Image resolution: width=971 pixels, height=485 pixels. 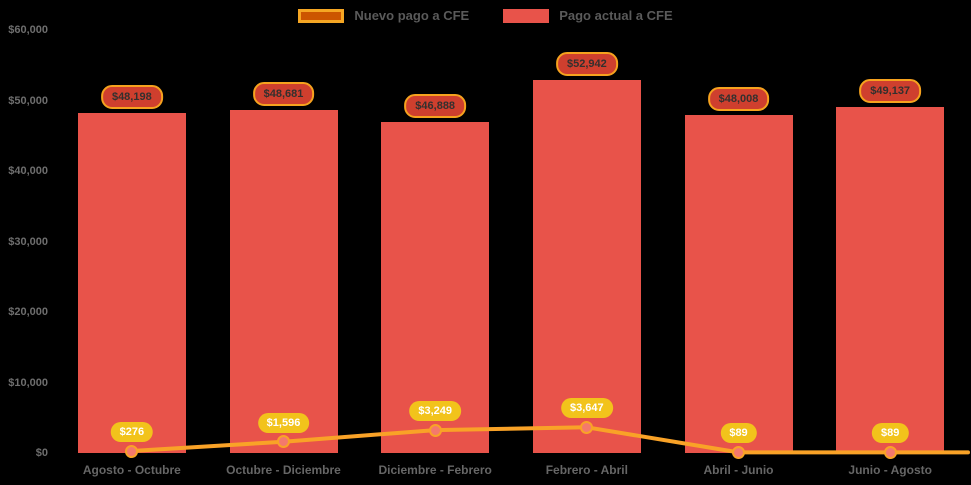 I want to click on legend-item-nuevo-pago: Nuevo pago a CFE, so click(x=383, y=15).